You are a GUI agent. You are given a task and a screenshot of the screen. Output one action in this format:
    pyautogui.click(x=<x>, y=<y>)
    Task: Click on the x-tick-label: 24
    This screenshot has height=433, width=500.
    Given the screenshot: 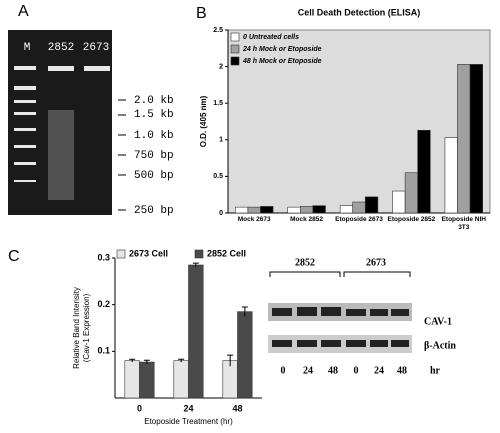 What is the action you would take?
    pyautogui.click(x=188, y=408)
    